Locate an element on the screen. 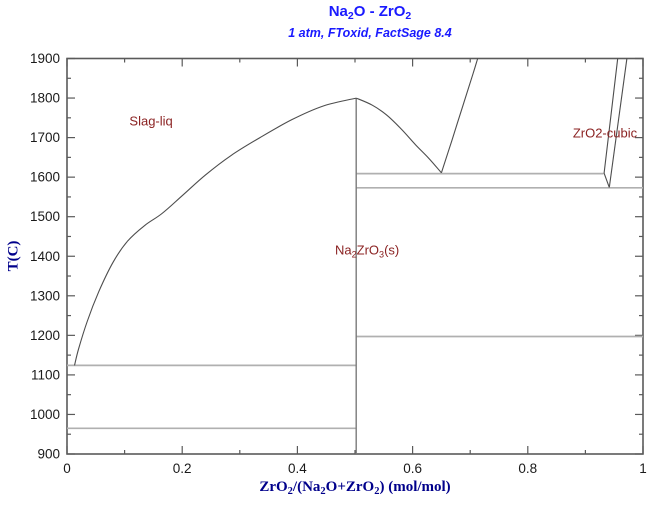  x-tick-label: 1 is located at coordinates (643, 468).